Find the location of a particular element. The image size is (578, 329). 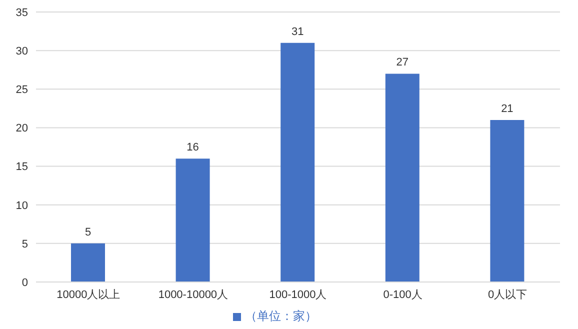

y-tick-label: 5 is located at coordinates (25, 244).